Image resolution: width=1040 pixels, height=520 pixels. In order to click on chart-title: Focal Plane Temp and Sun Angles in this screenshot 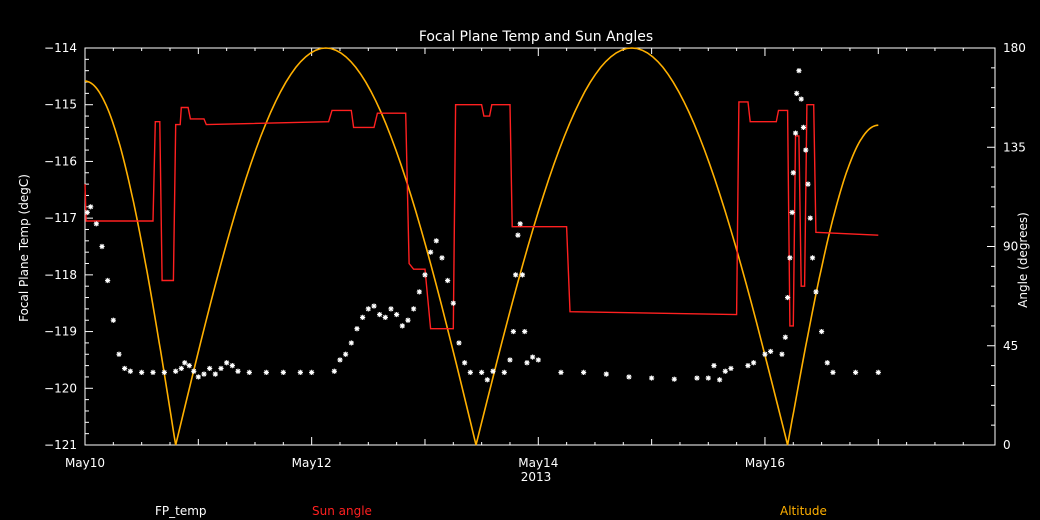, I will do `click(536, 37)`.